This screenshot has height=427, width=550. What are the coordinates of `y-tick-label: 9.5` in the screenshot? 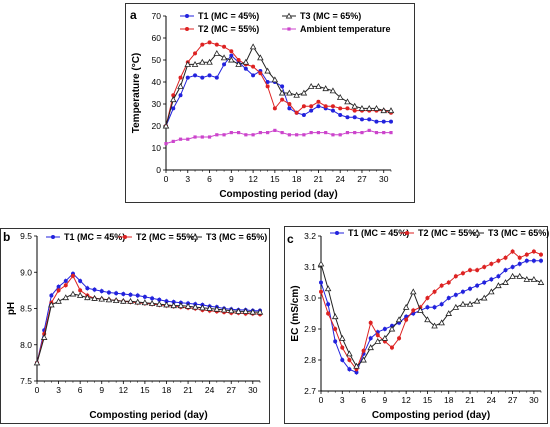 It's located at (26, 236).